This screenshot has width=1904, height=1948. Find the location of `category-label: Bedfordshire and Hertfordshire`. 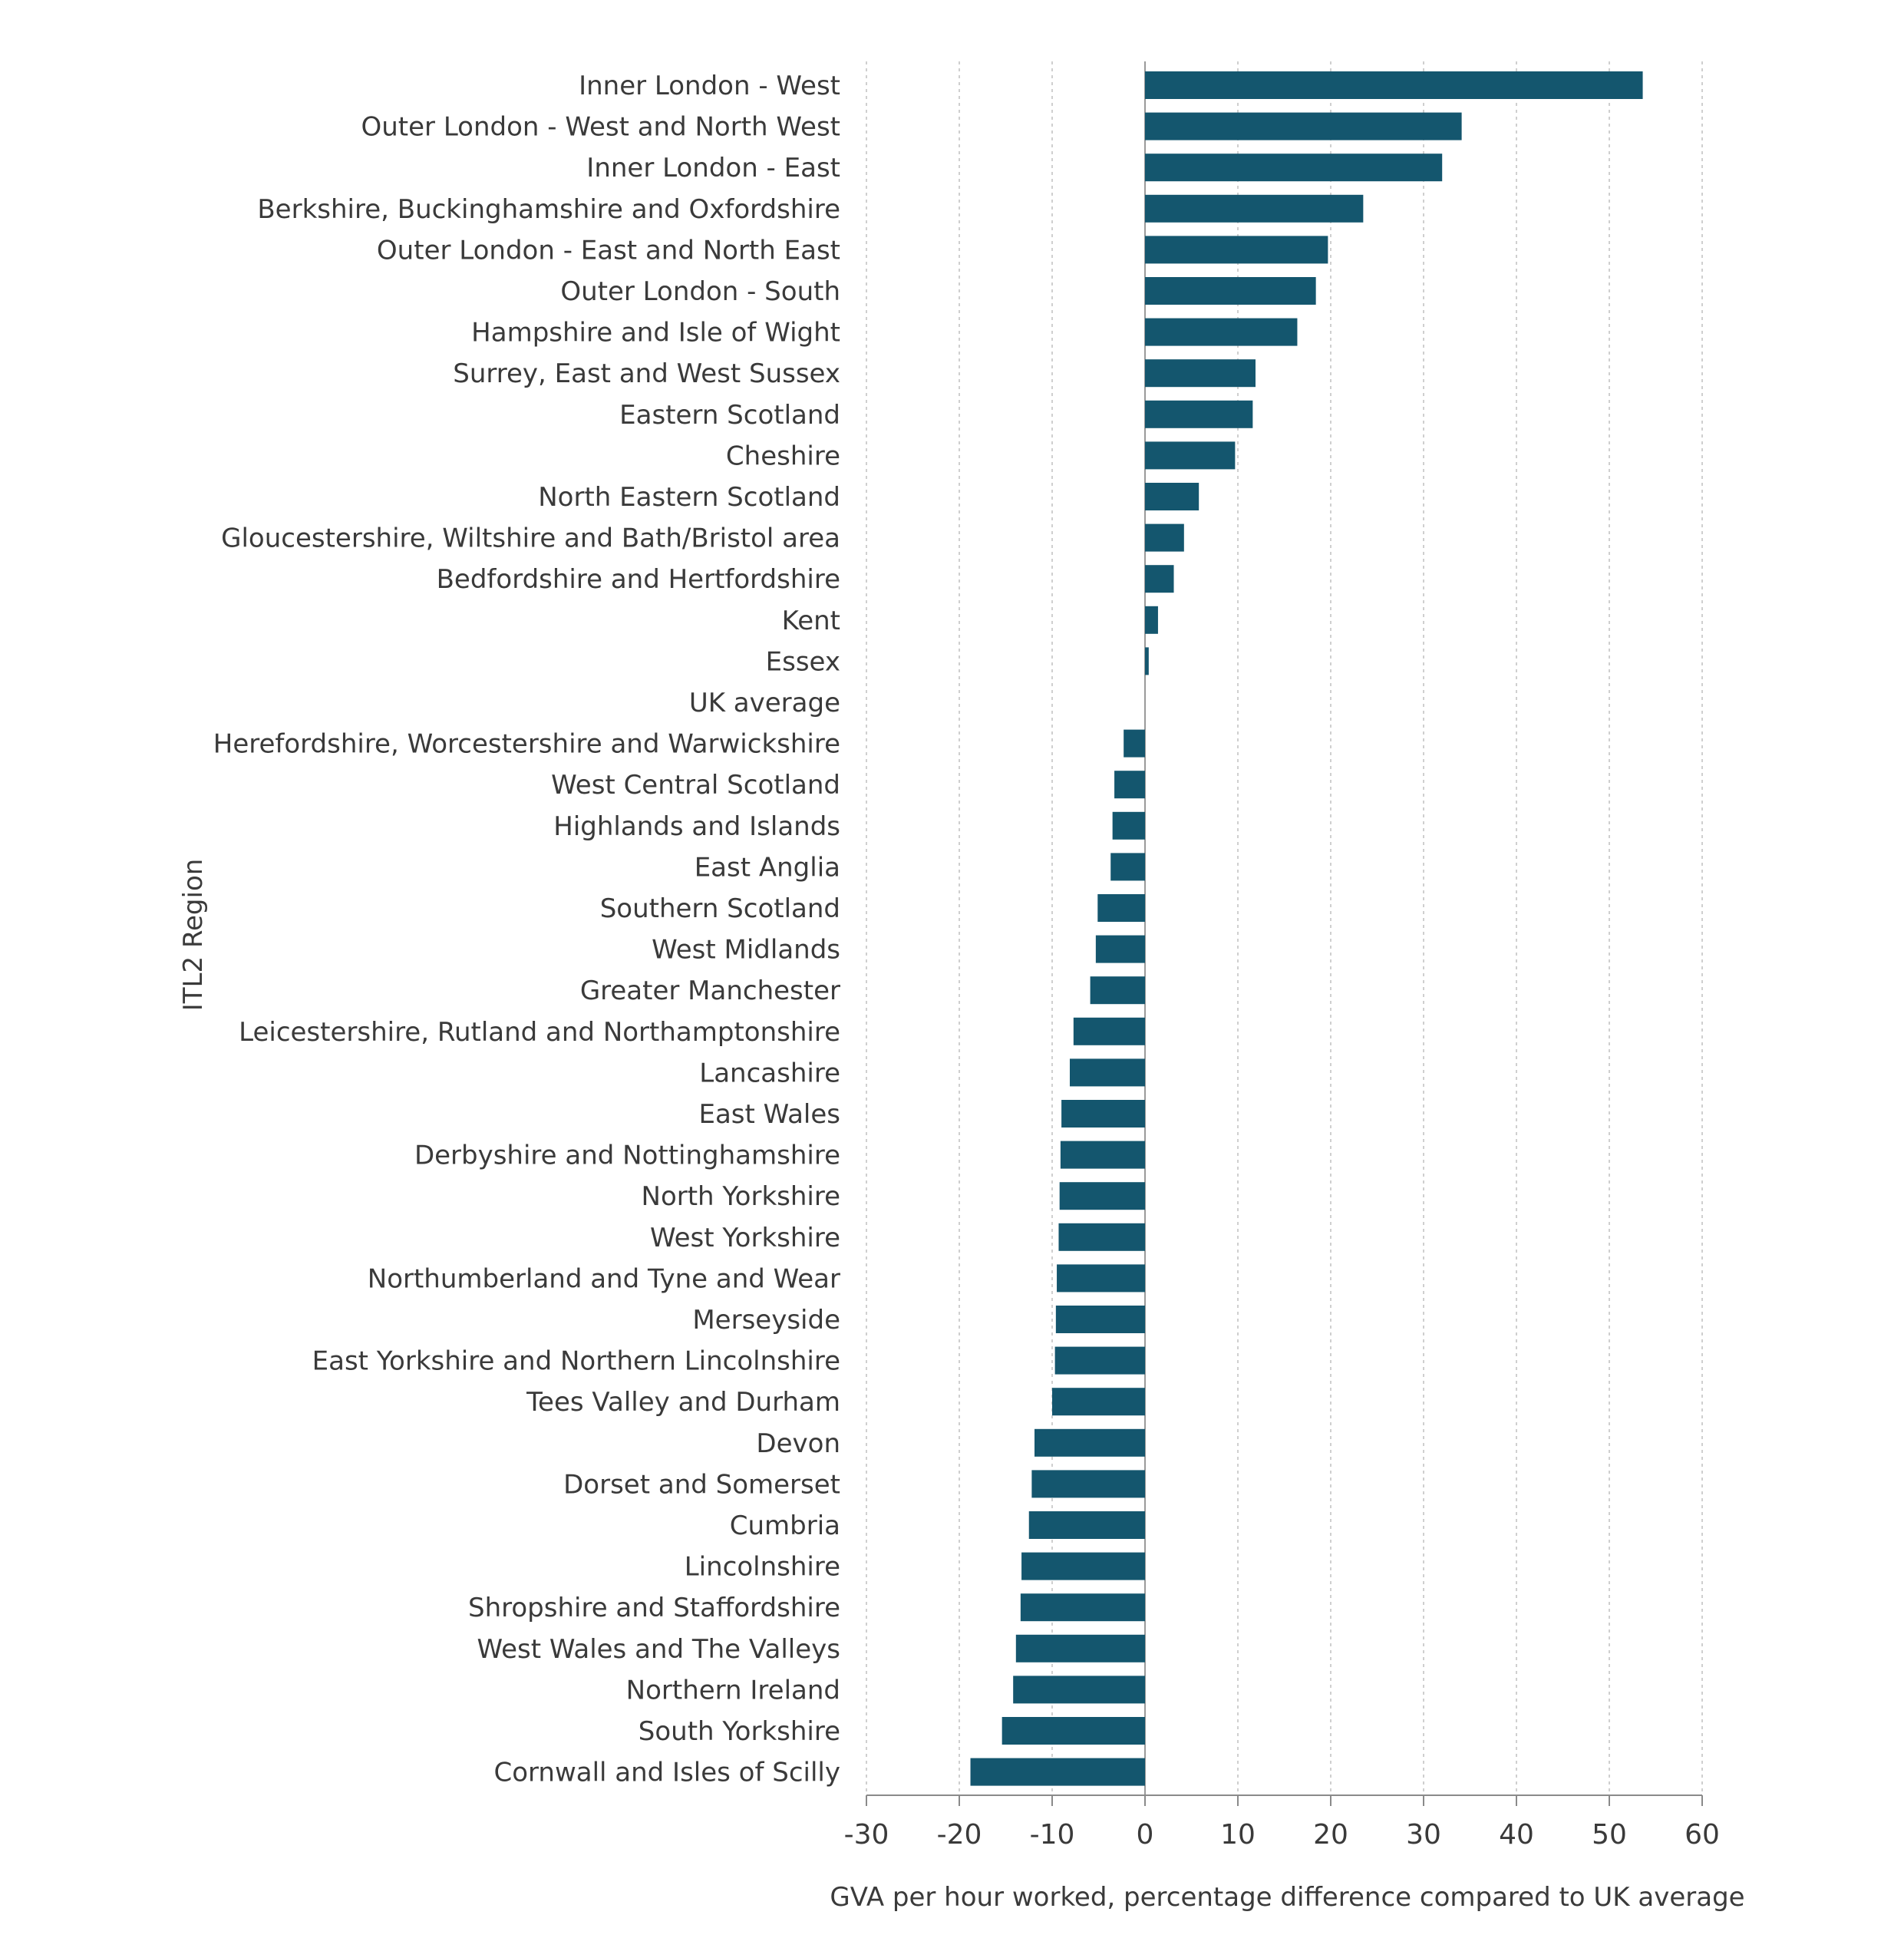

category-label: Bedfordshire and Hertfordshire is located at coordinates (638, 579).